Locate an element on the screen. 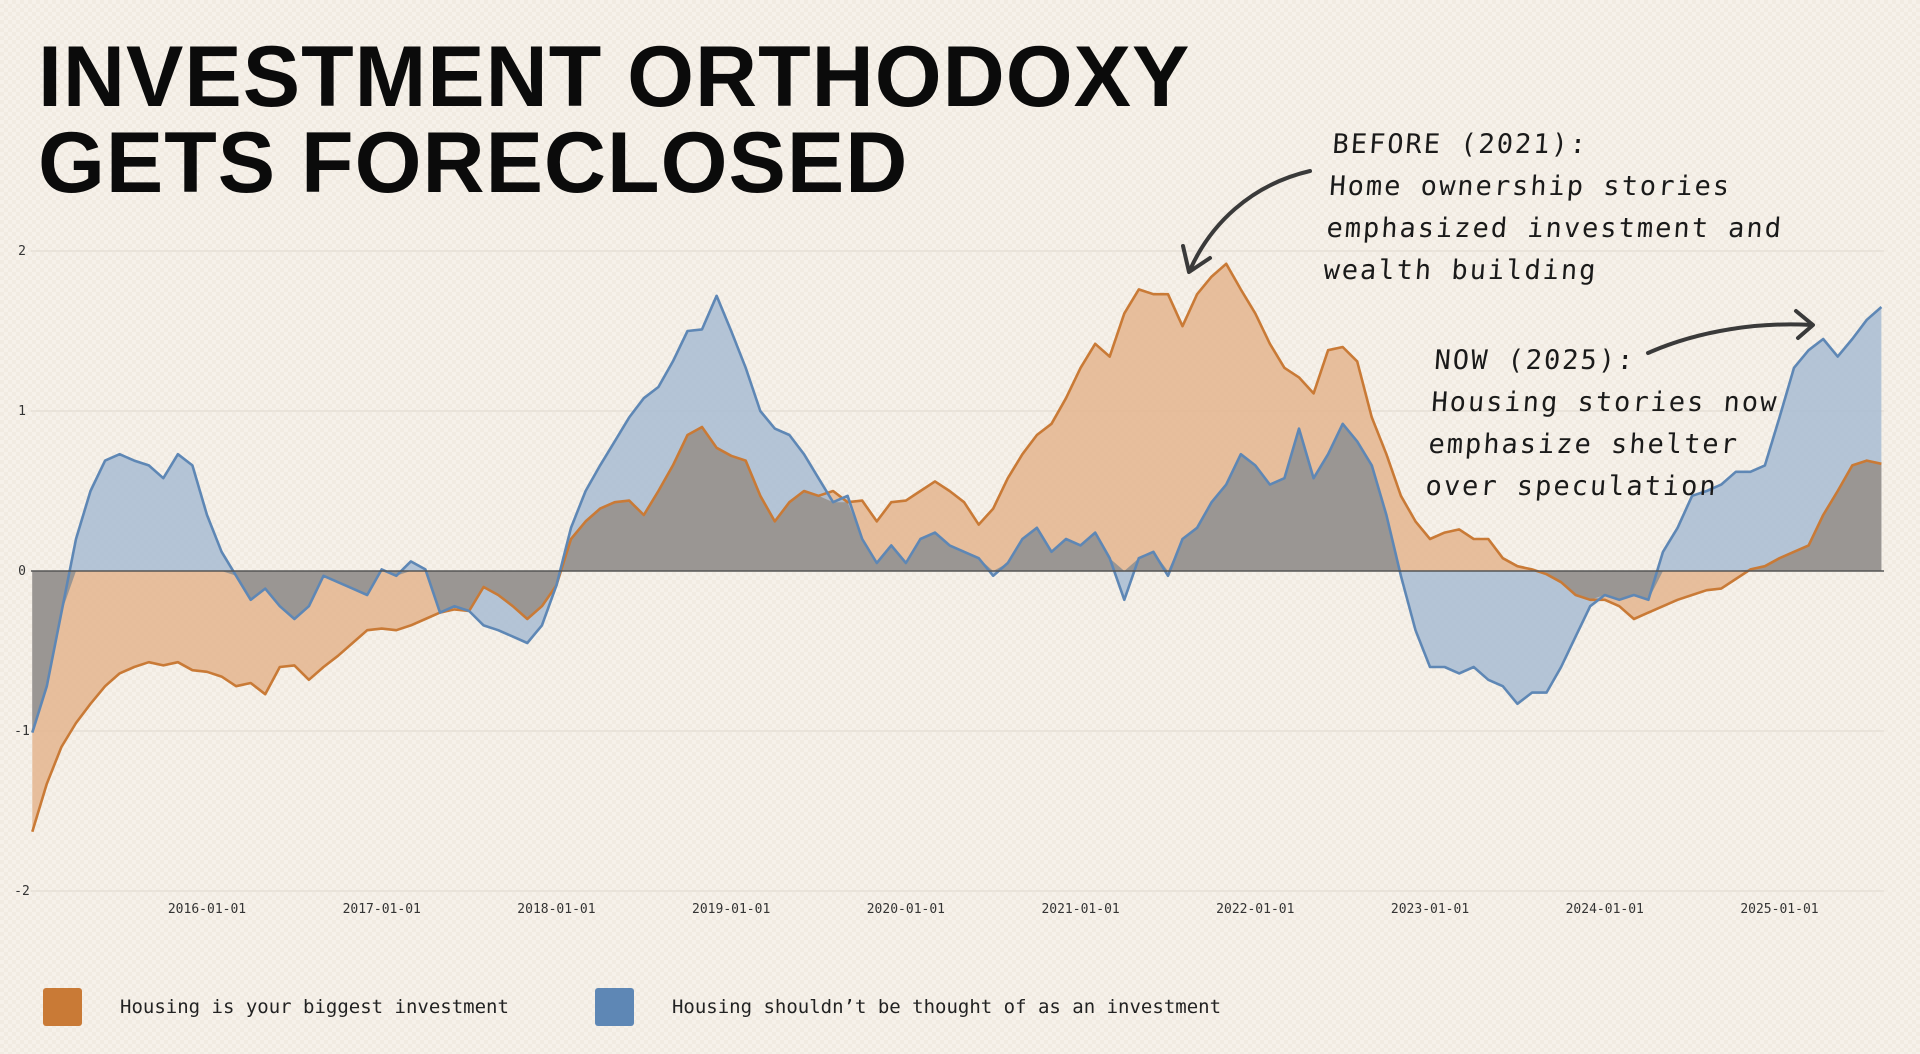  legend-swatch-blue is located at coordinates (614, 1007).